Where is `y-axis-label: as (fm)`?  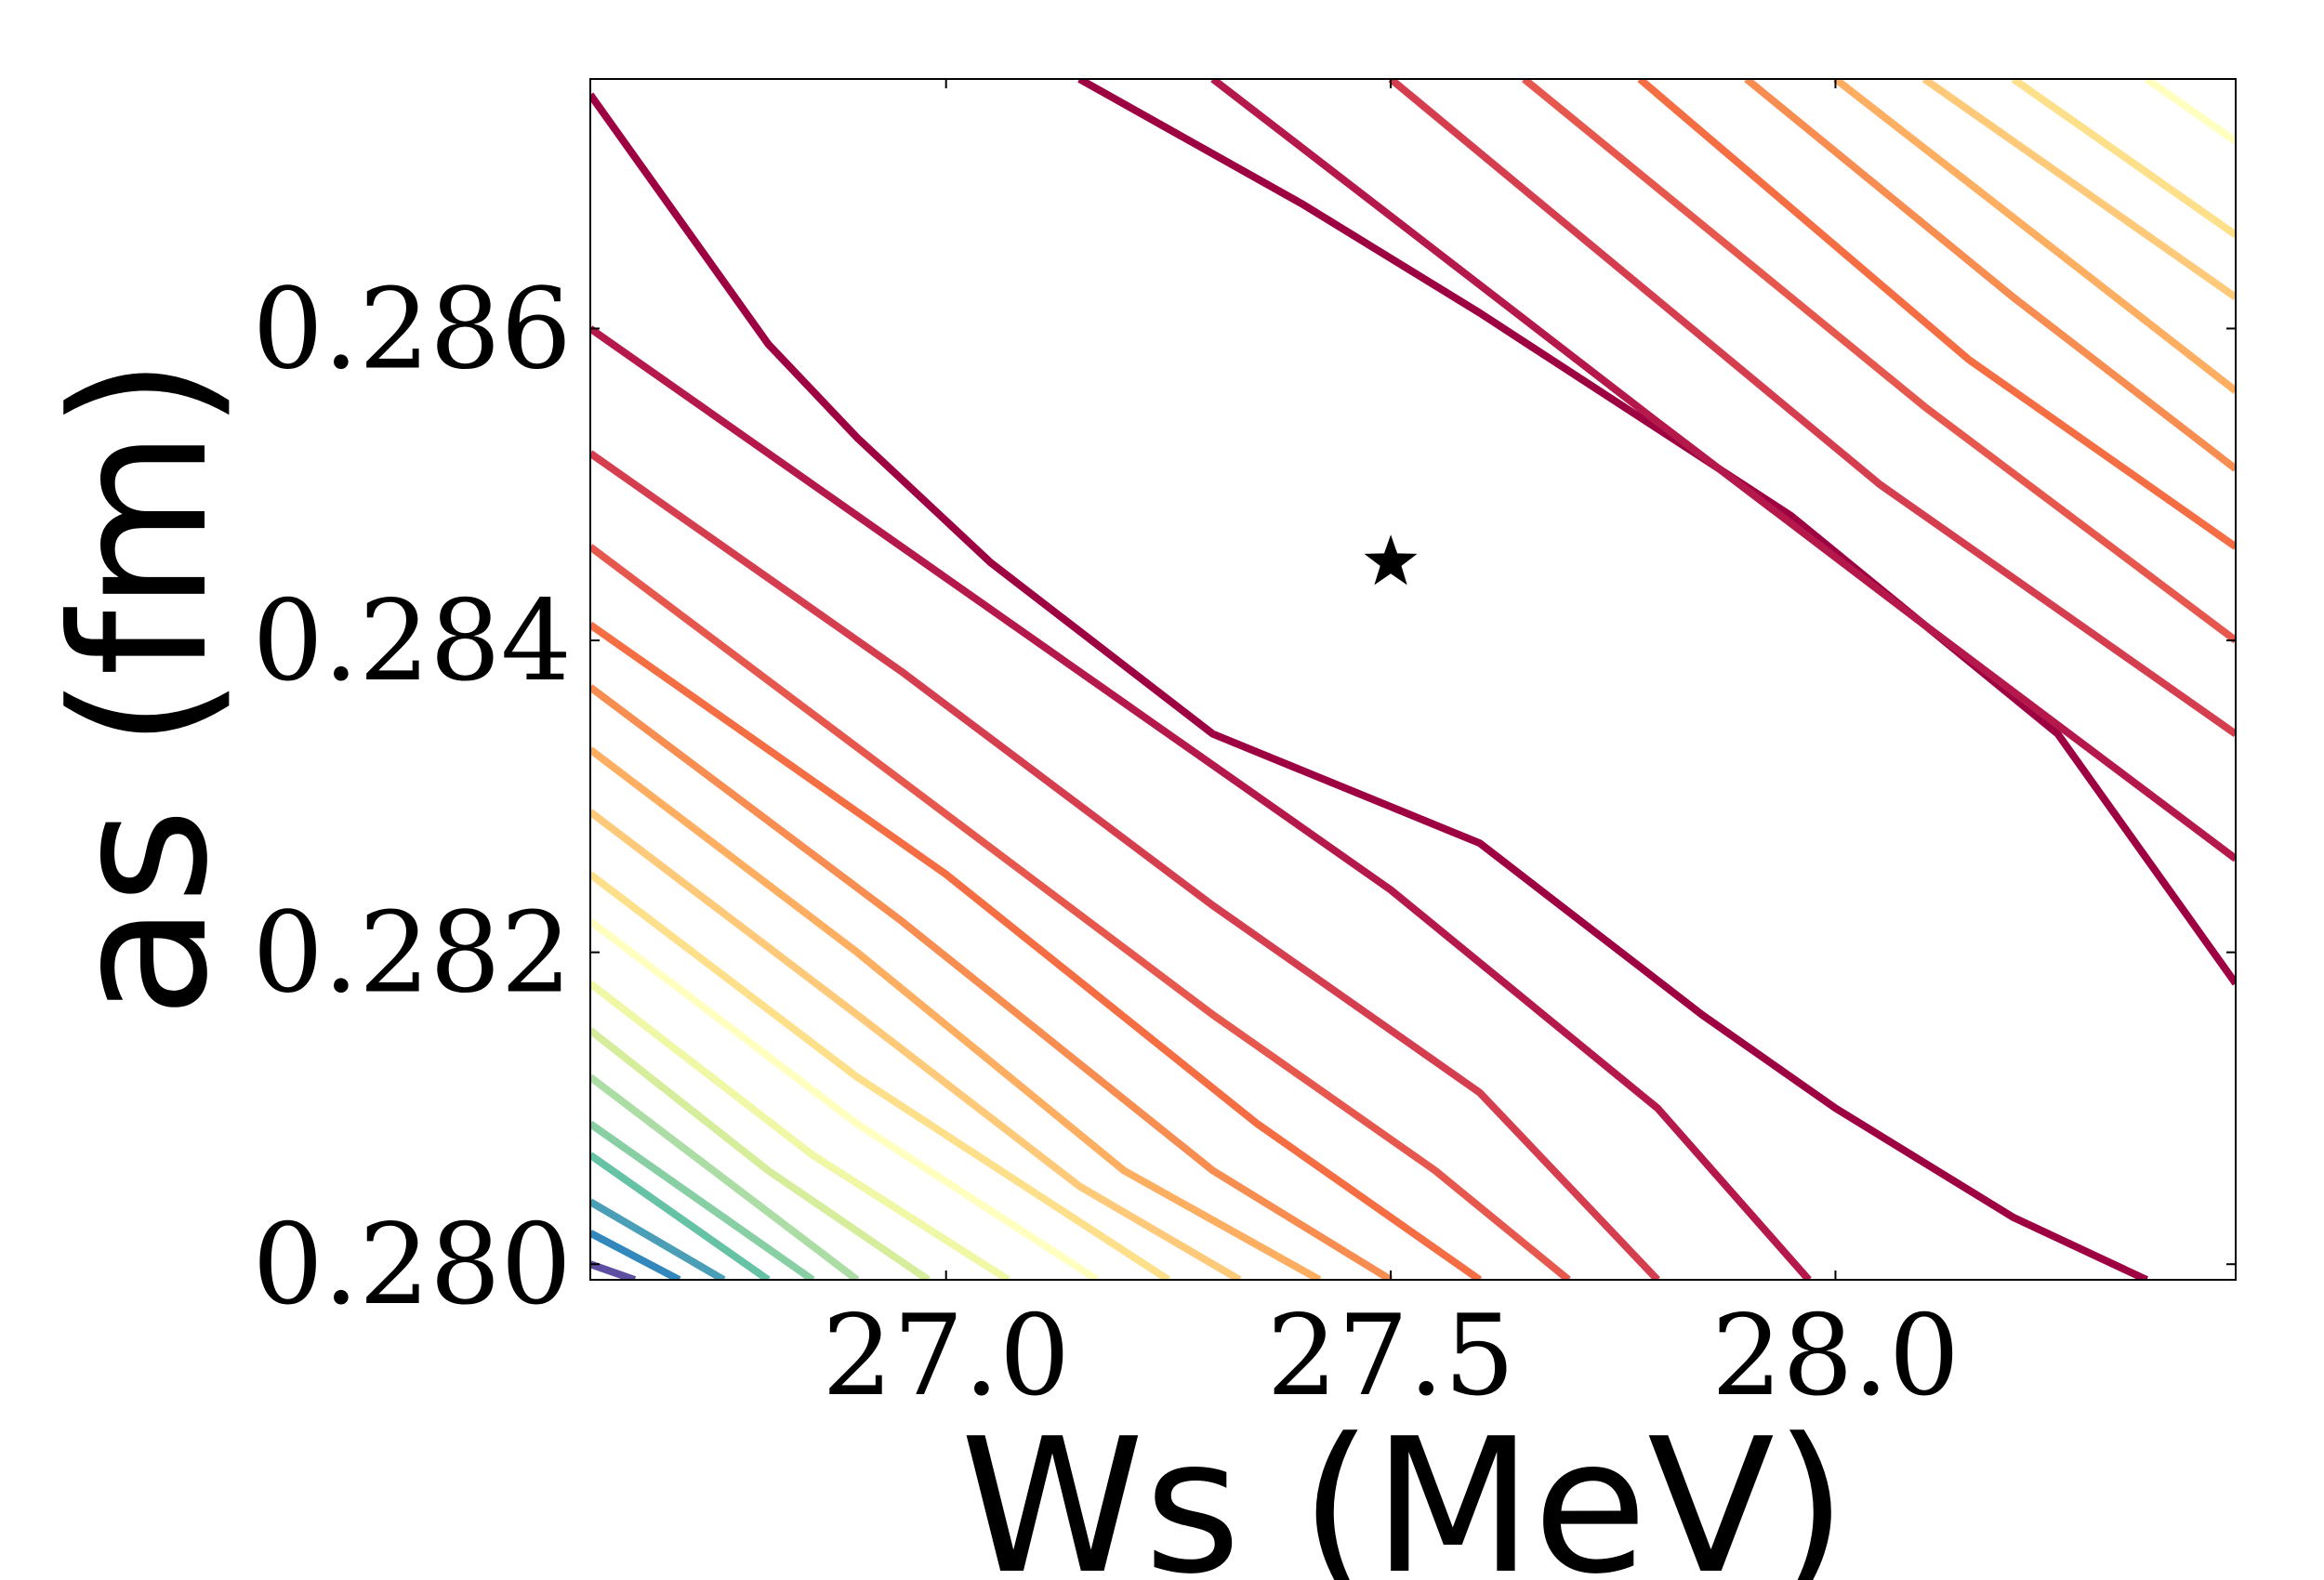
y-axis-label: as (fm) is located at coordinates (141, 688).